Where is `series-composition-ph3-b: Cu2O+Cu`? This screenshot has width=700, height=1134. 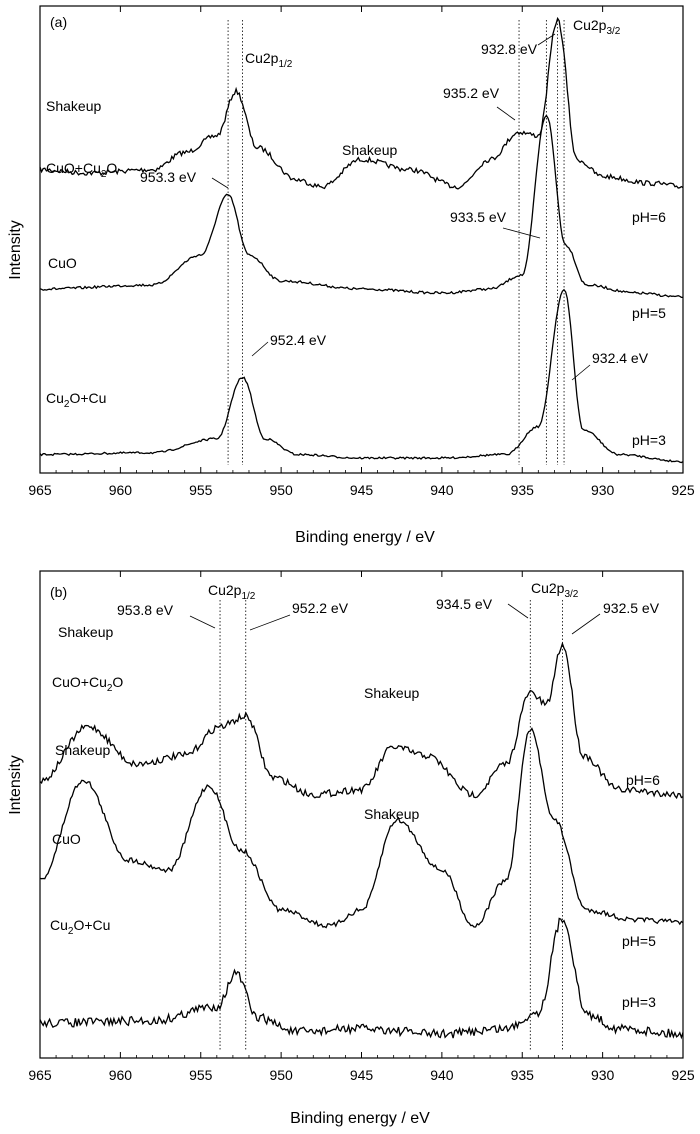 series-composition-ph3-b: Cu2O+Cu is located at coordinates (80, 927).